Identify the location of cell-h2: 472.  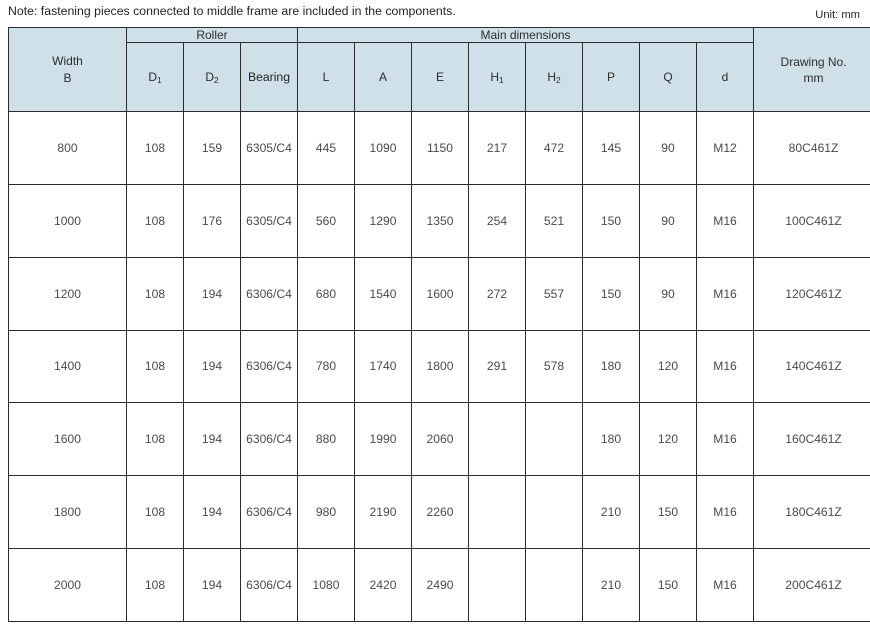
(554, 148).